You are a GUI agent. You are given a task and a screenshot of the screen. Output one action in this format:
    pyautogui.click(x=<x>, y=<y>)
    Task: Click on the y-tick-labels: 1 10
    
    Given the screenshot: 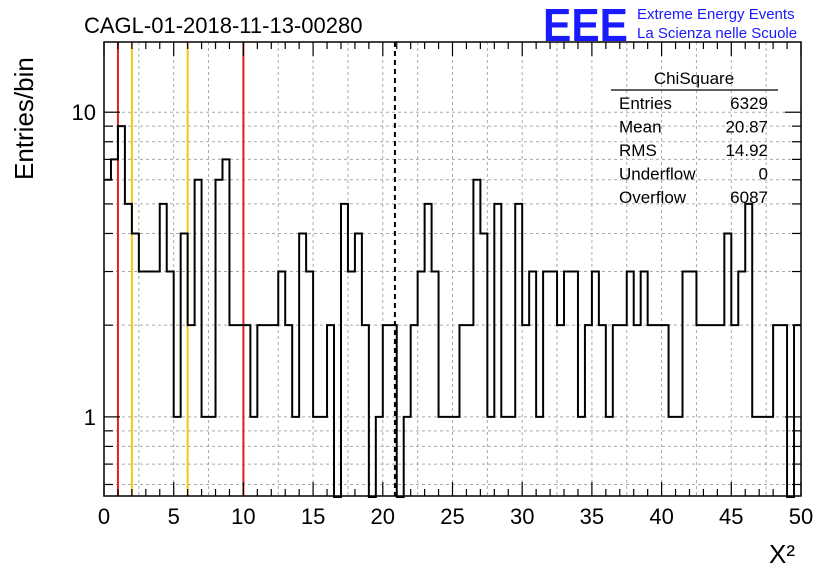 What is the action you would take?
    pyautogui.click(x=84, y=265)
    